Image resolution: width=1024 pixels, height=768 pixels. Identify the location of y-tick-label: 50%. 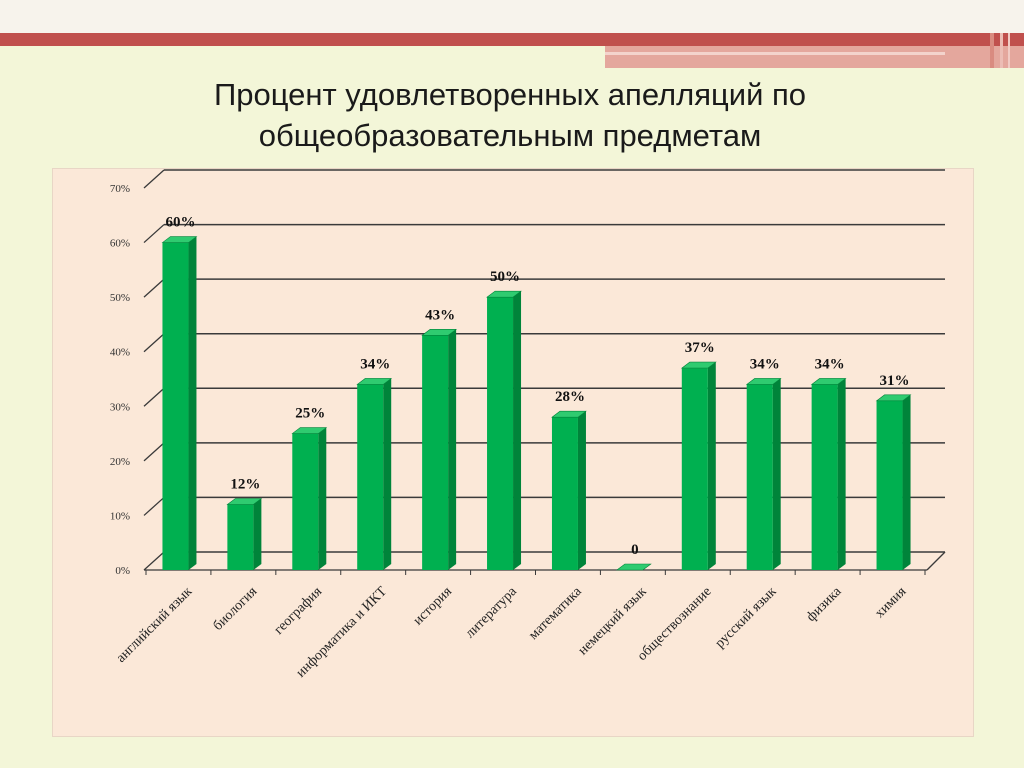
(120, 298).